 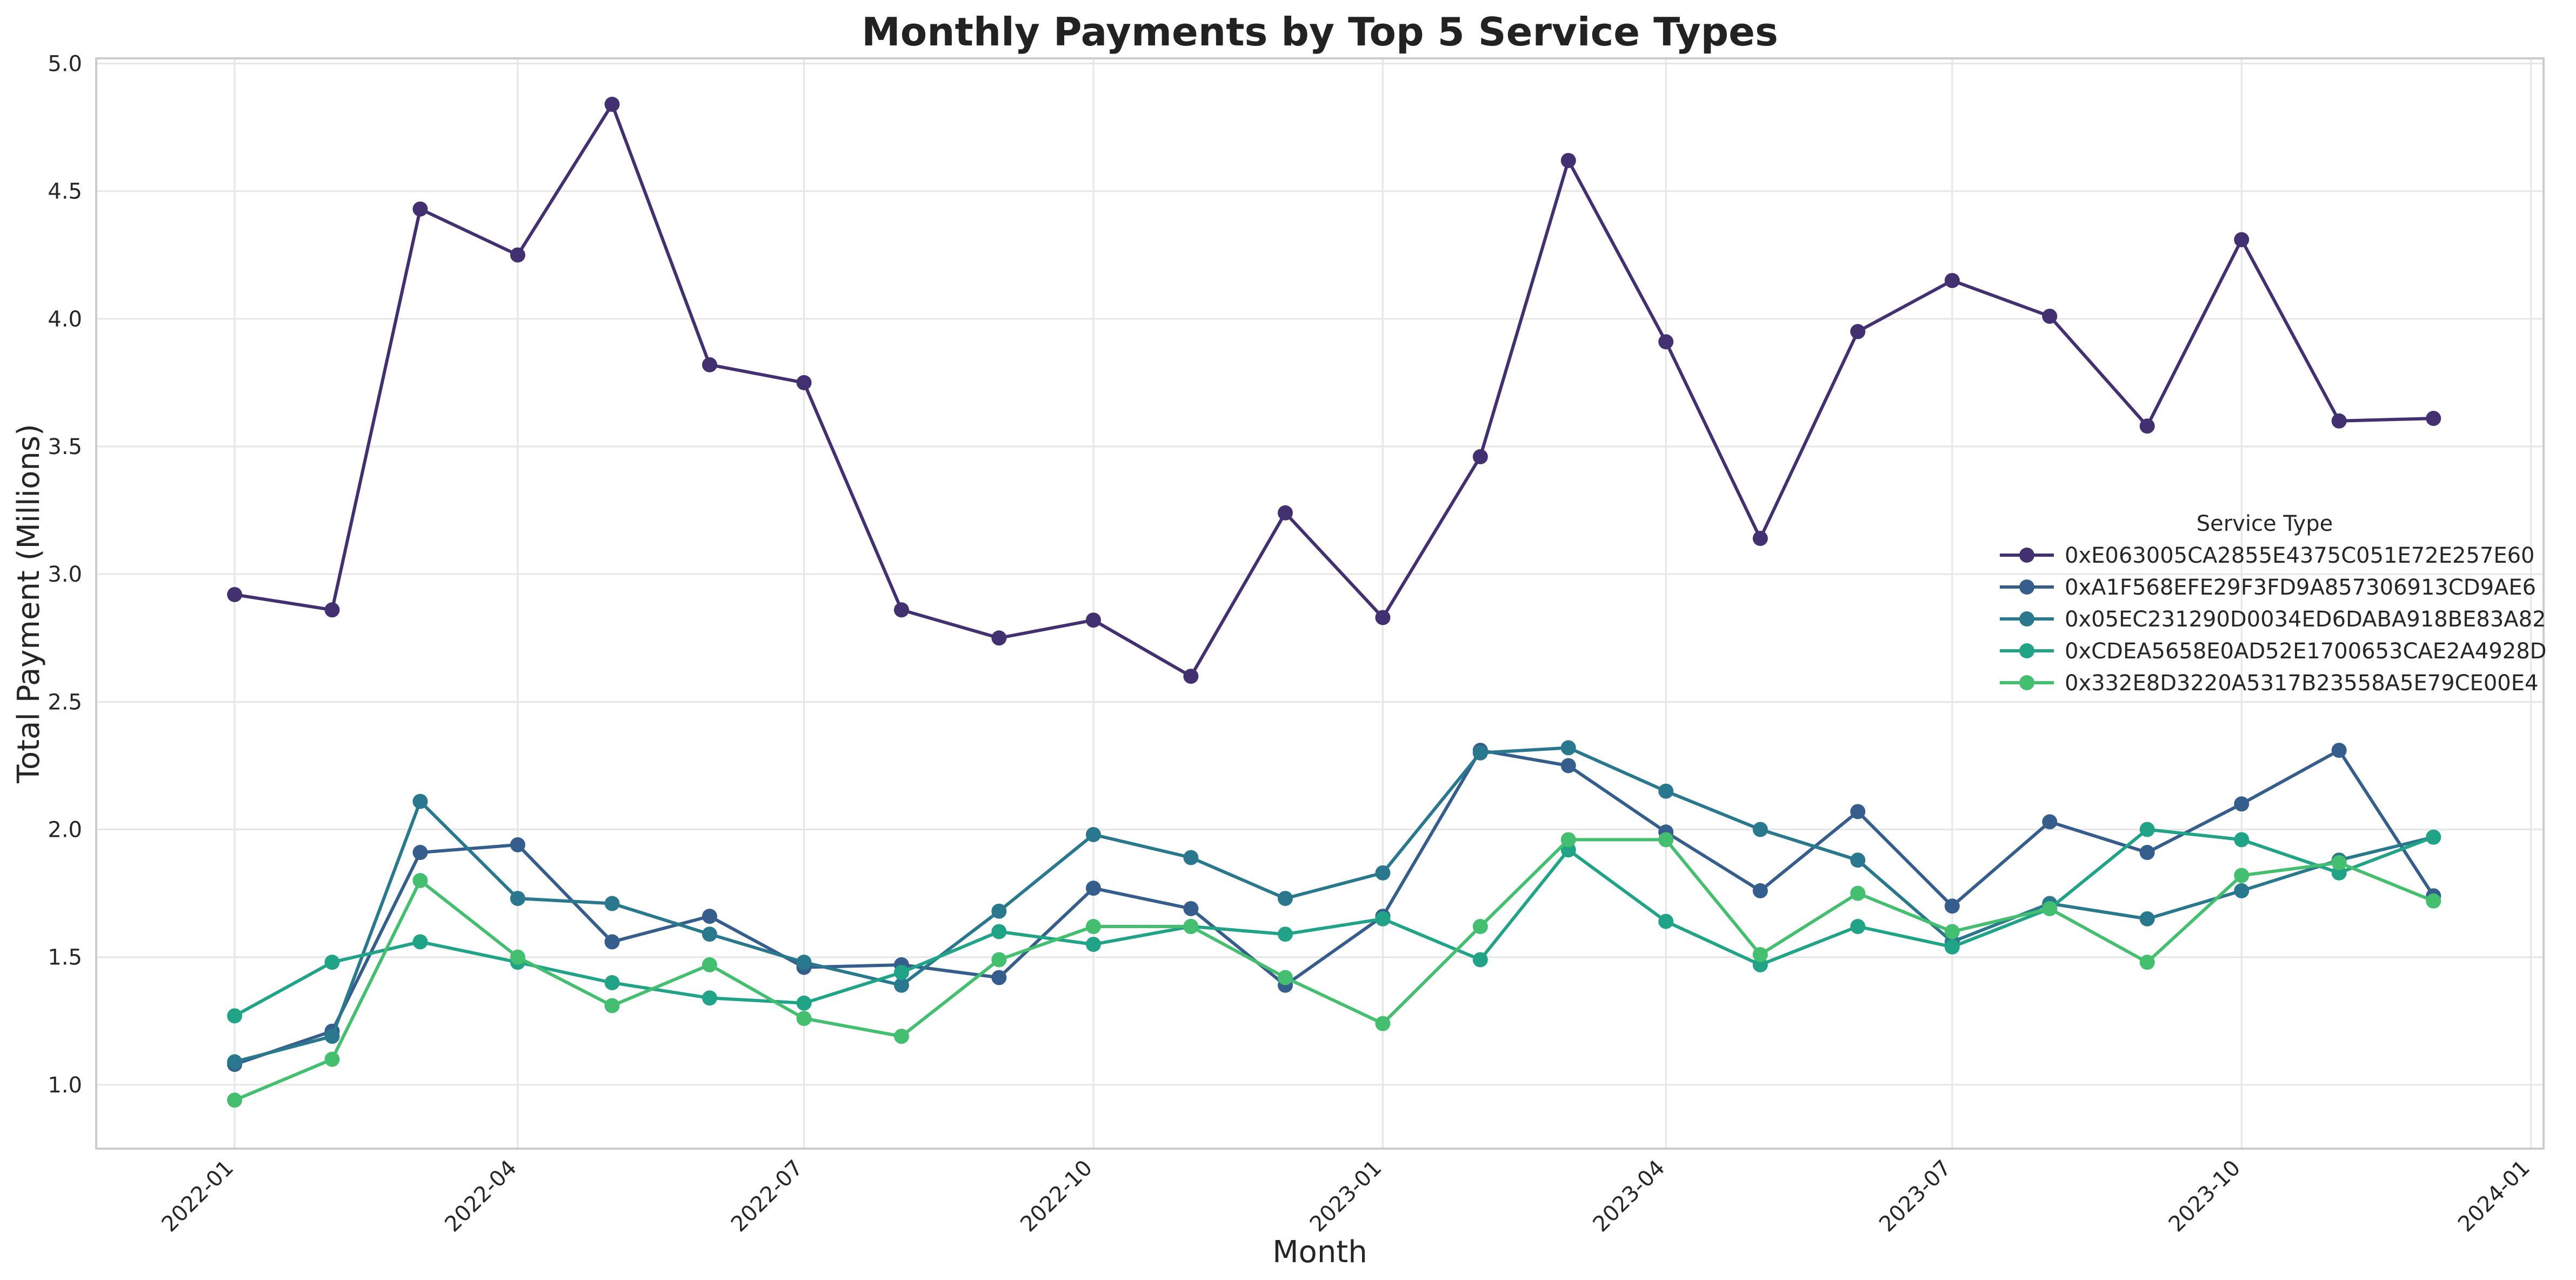 What do you see at coordinates (29, 604) in the screenshot?
I see `y-axis-label: Total Payment (Millions)` at bounding box center [29, 604].